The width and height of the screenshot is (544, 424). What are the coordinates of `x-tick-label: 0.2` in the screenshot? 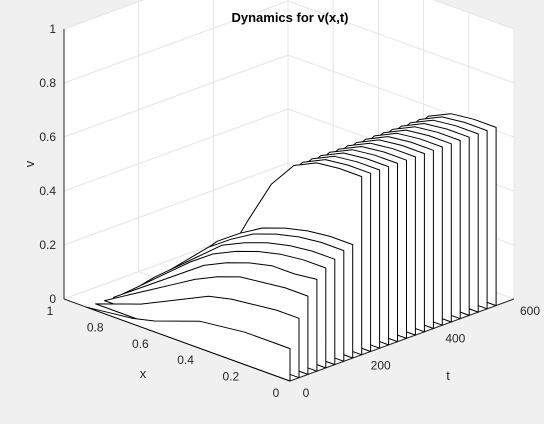 It's located at (230, 377).